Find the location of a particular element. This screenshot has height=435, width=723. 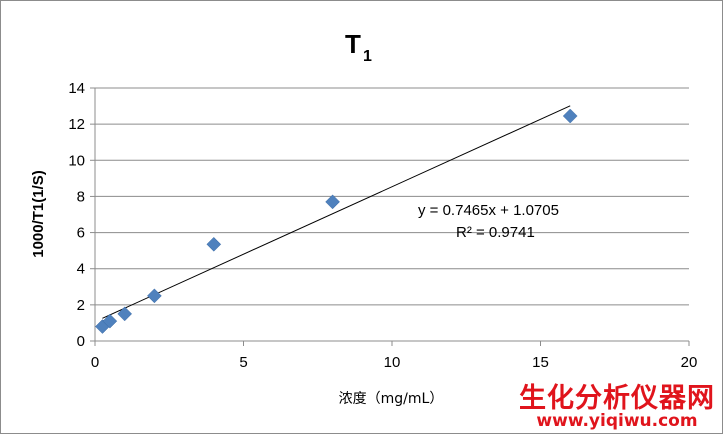

x-tick-label: 10 is located at coordinates (392, 362).